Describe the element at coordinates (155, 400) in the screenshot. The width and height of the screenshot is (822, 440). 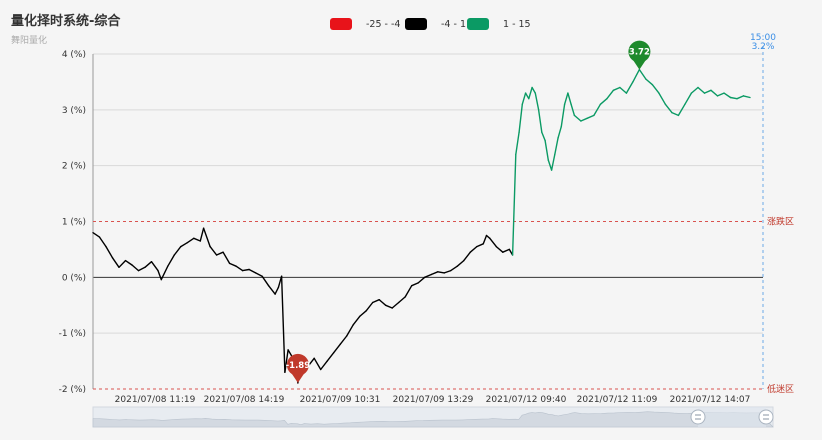
I see `x-tick-label: 2021/07/08 11:19` at that location.